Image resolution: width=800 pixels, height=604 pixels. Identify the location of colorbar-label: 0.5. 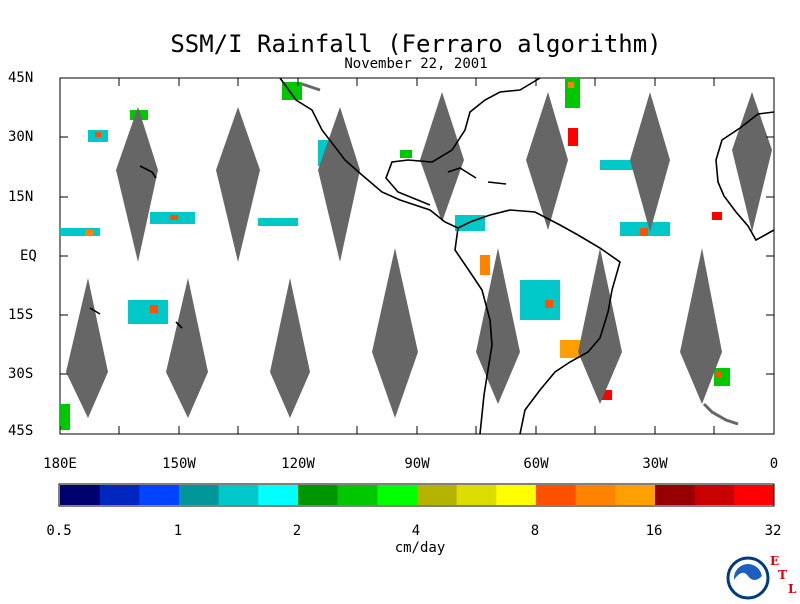
(59, 531).